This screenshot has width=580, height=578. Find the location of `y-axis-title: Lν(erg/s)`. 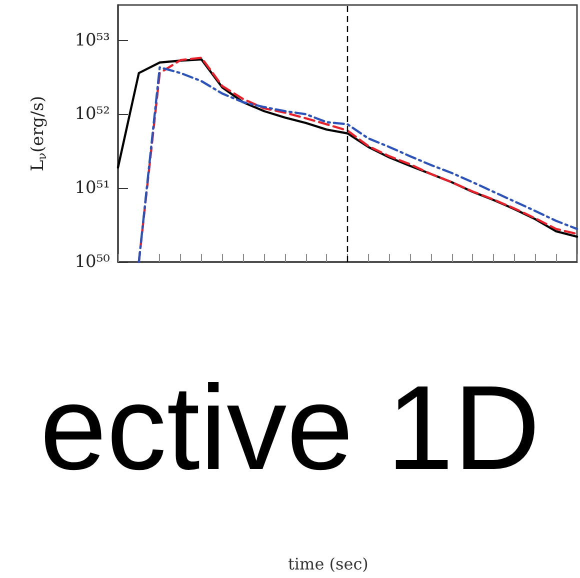

y-axis-title: Lν(erg/s) is located at coordinates (38, 134).